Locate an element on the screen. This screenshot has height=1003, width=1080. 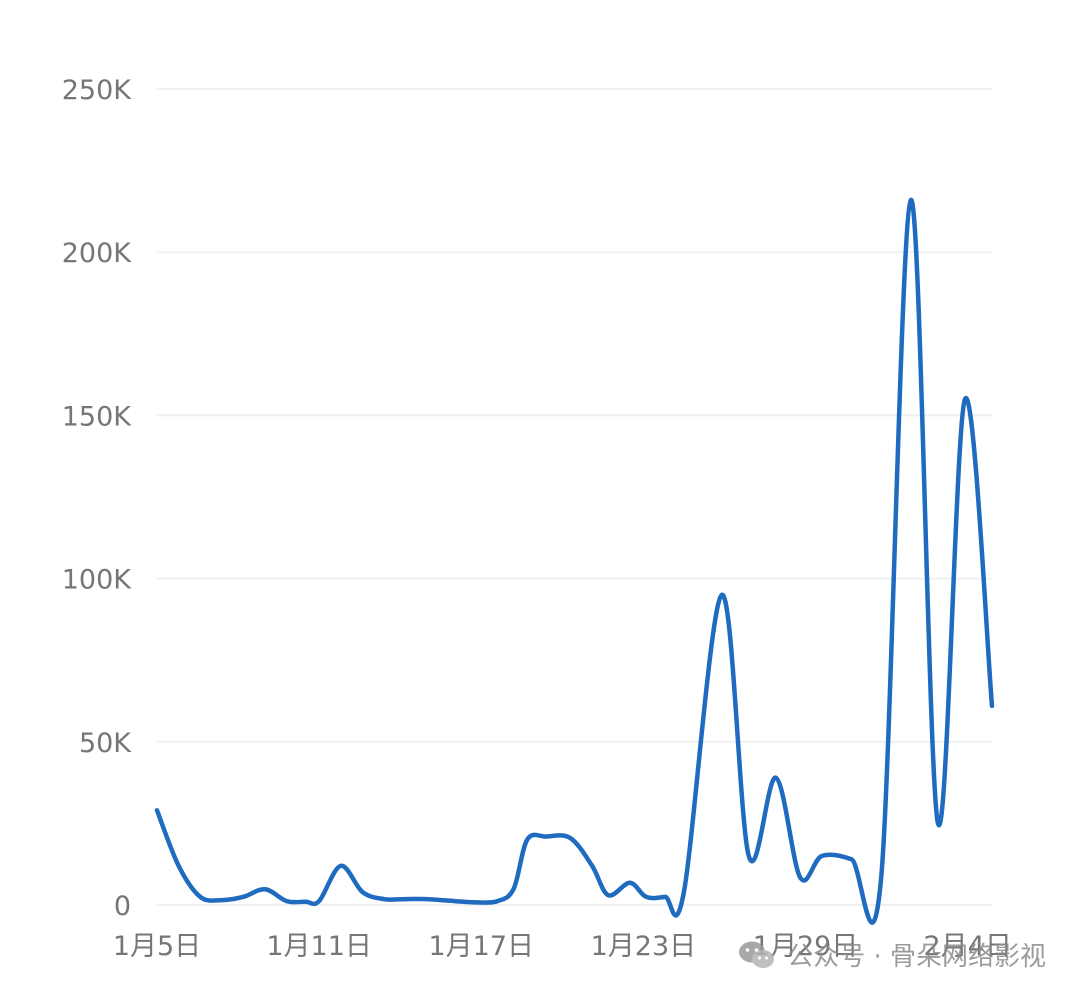
y-tick-label: 50K is located at coordinates (105, 743).